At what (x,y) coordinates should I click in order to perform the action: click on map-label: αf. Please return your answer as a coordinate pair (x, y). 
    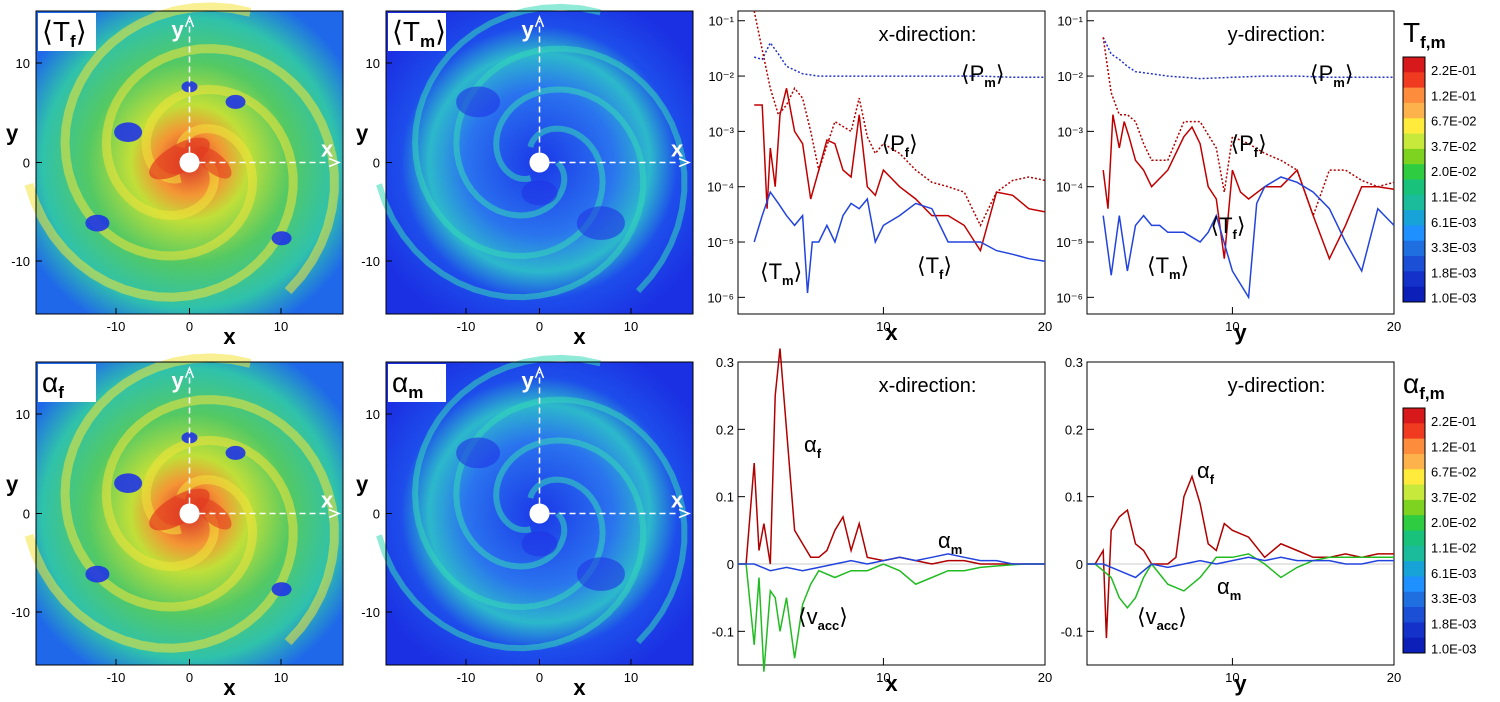
    Looking at the image, I should click on (53, 384).